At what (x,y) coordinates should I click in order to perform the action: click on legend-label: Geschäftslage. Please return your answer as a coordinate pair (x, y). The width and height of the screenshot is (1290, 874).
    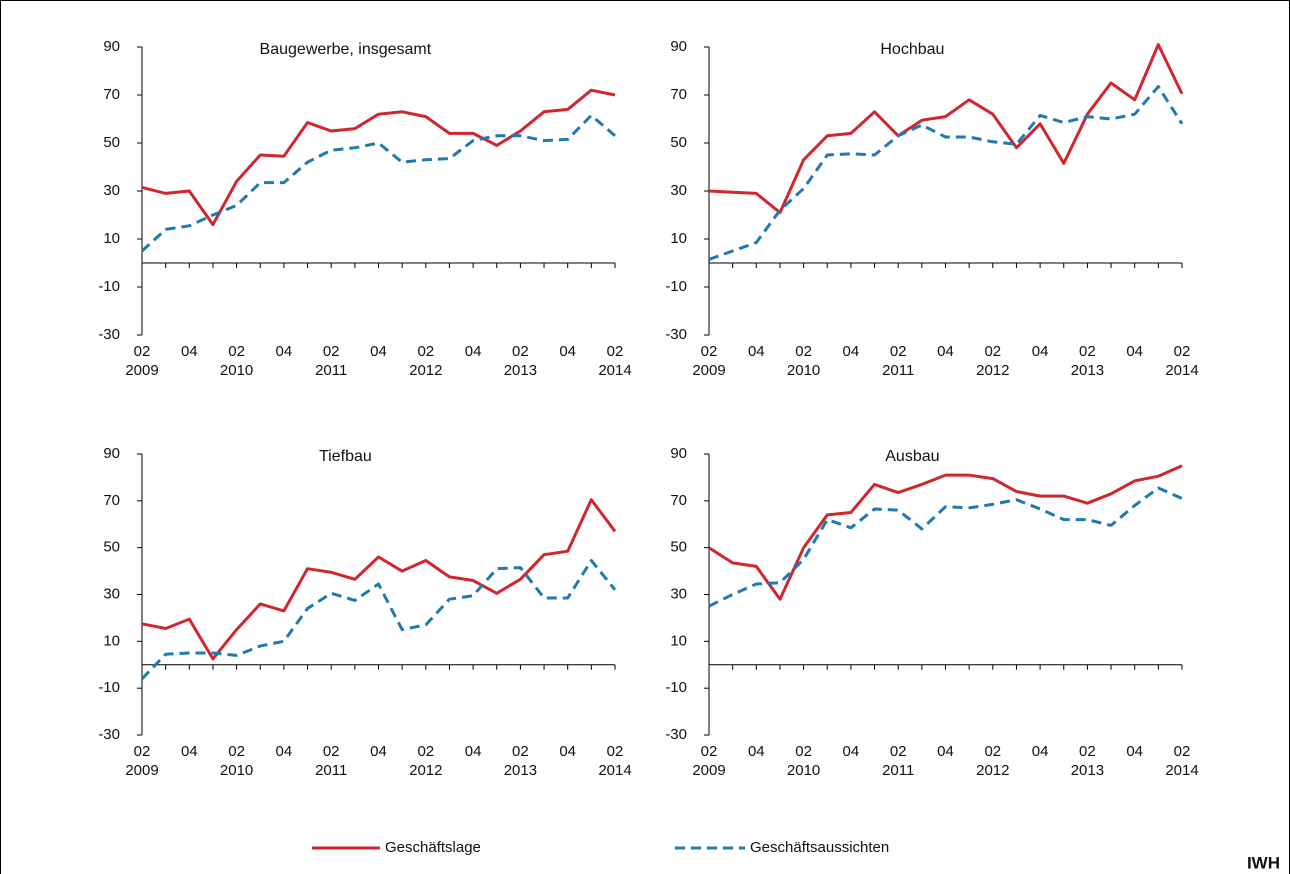
    Looking at the image, I should click on (433, 847).